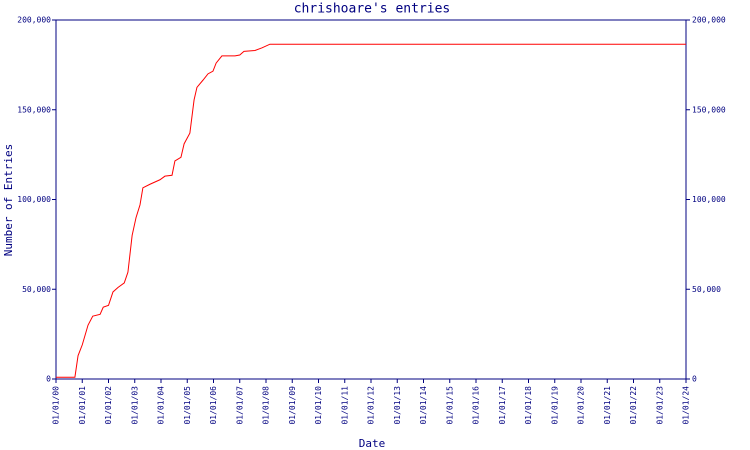 This screenshot has height=450, width=750. Describe the element at coordinates (423, 405) in the screenshot. I see `x-tick-label: 01/01/14` at that location.